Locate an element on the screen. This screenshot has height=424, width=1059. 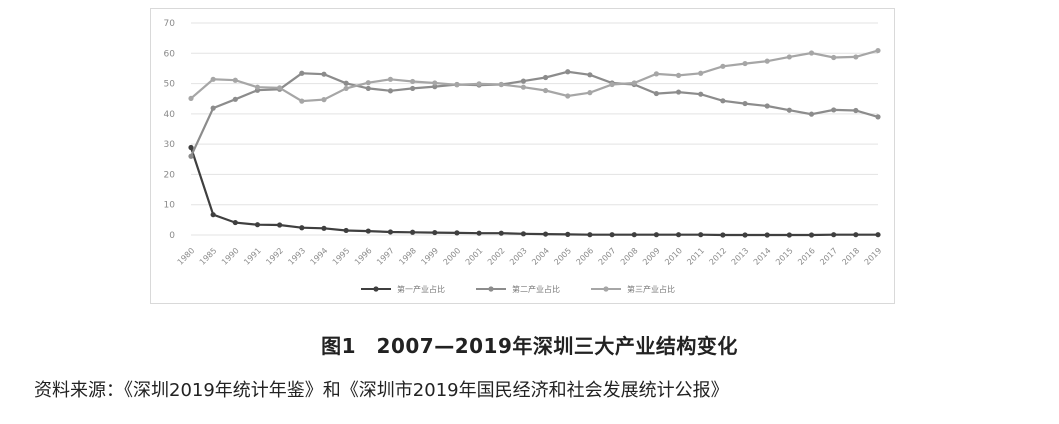
data-point-s3-2003 is located at coordinates (523, 87).